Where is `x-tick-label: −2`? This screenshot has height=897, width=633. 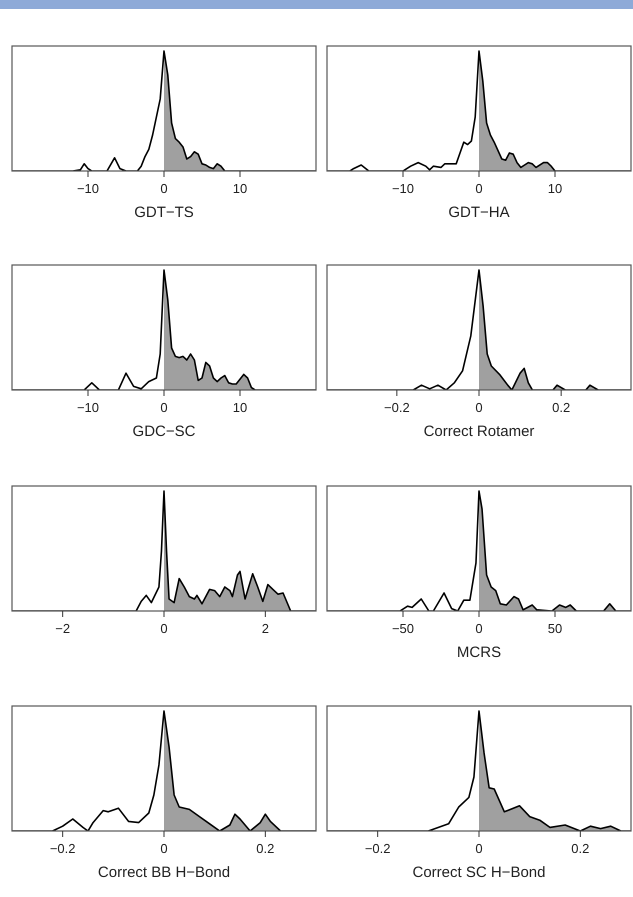
x-tick-label: −2 is located at coordinates (62, 628).